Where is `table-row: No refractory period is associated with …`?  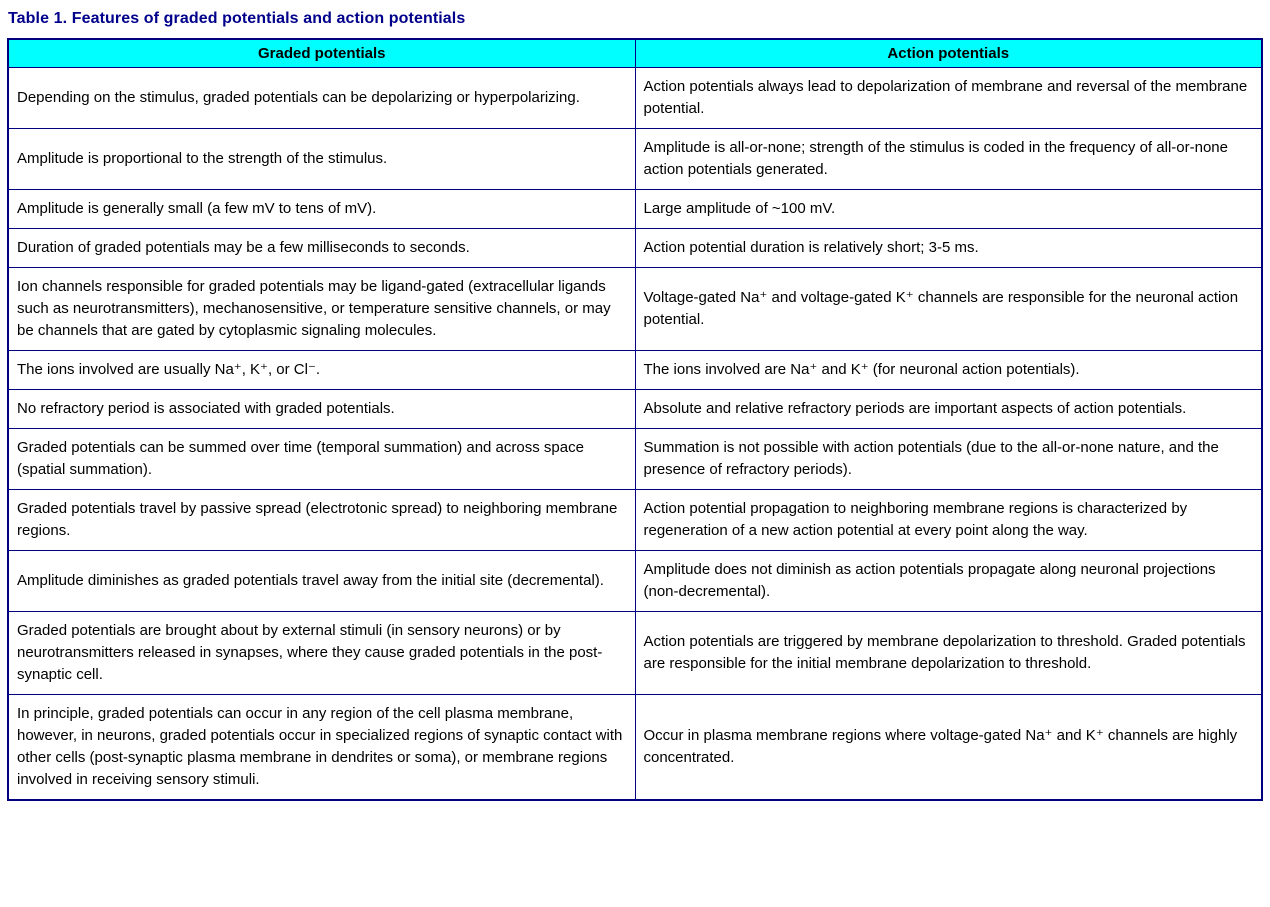 table-row: No refractory period is associated with … is located at coordinates (635, 409).